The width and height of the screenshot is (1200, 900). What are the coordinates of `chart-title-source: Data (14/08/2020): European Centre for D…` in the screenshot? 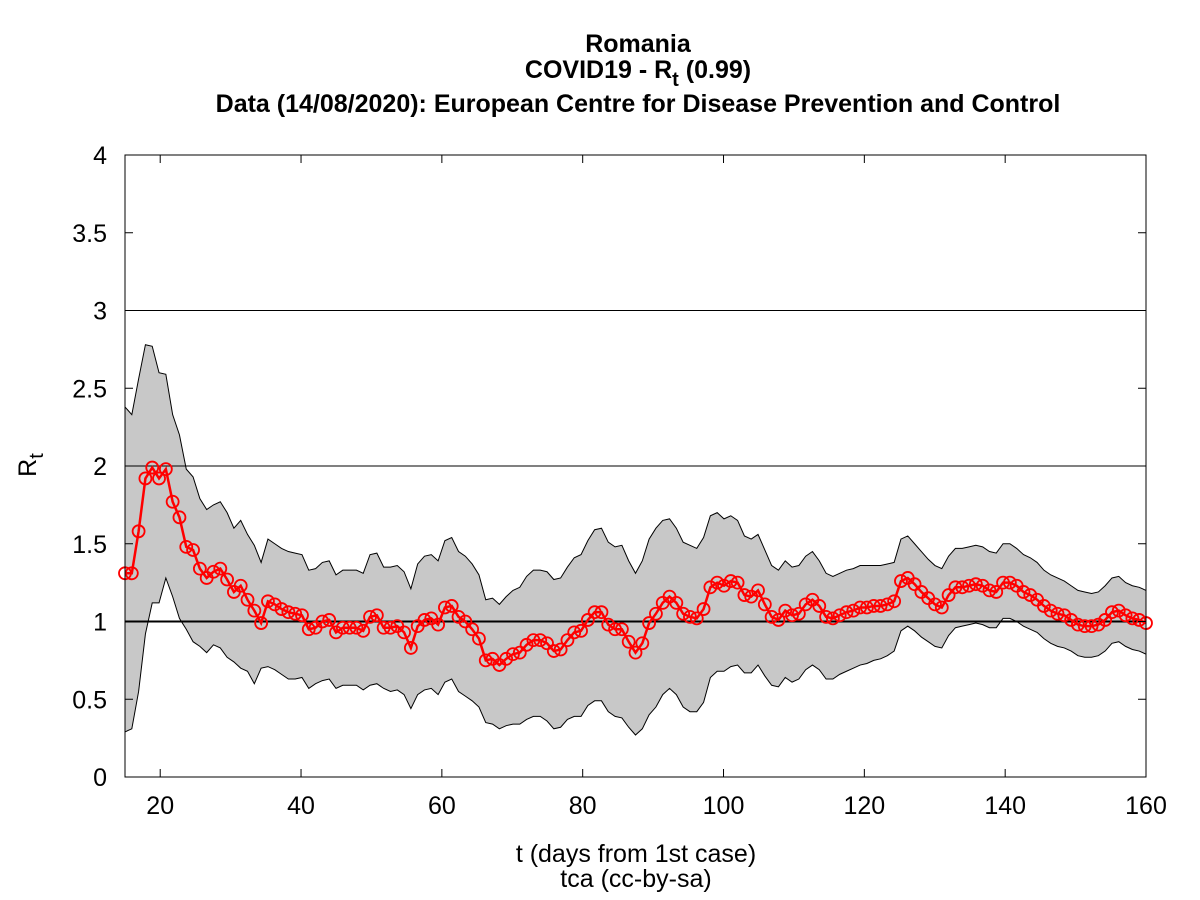 It's located at (638, 104).